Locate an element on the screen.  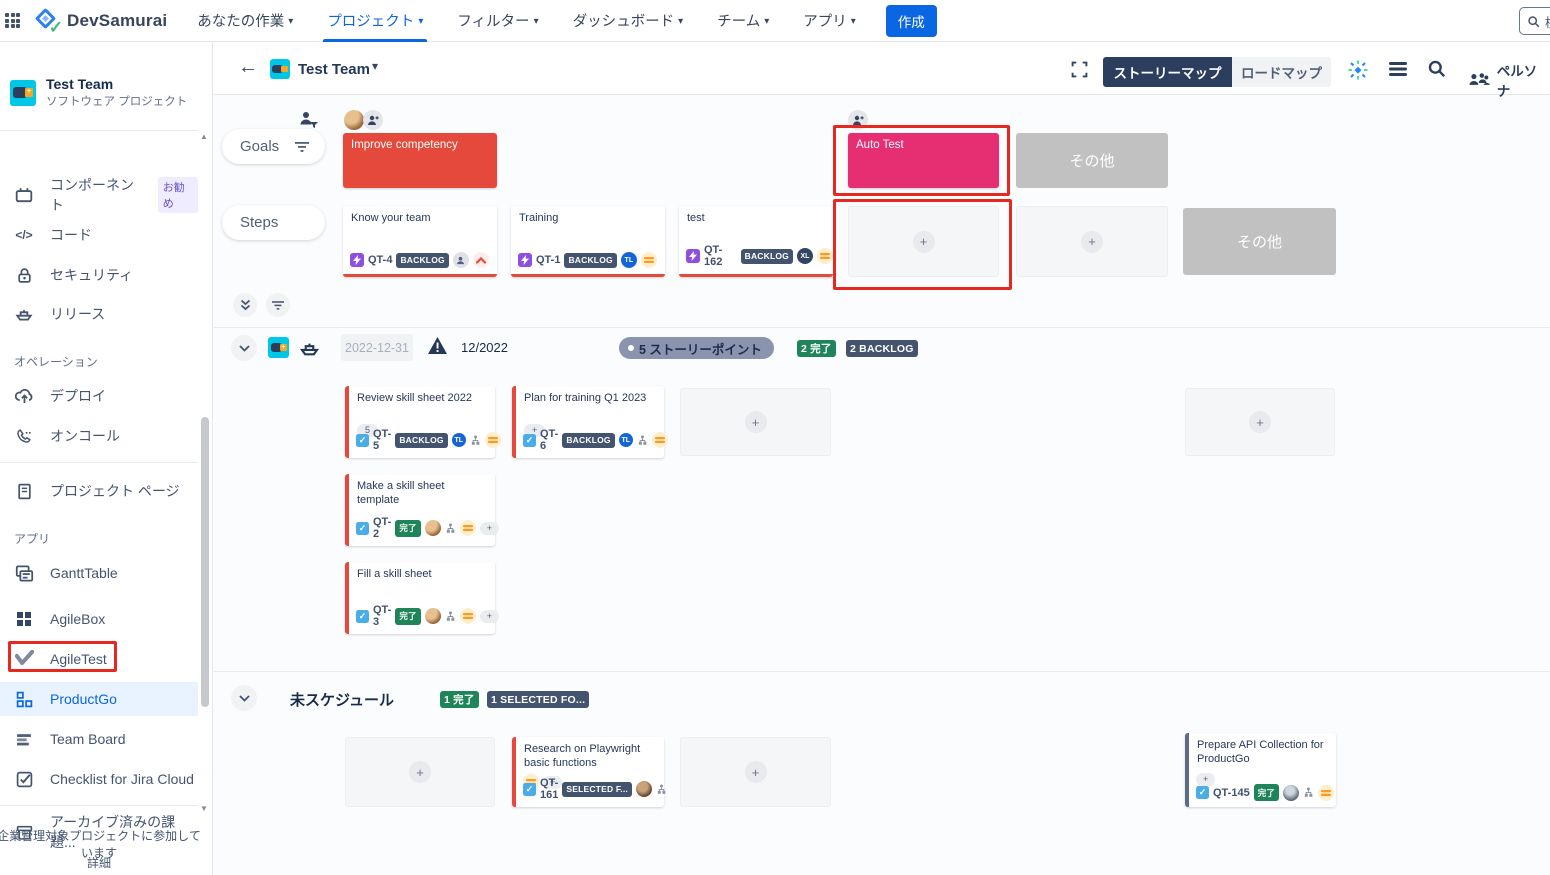
sprint-month-label: 12/2022 is located at coordinates (484, 347).